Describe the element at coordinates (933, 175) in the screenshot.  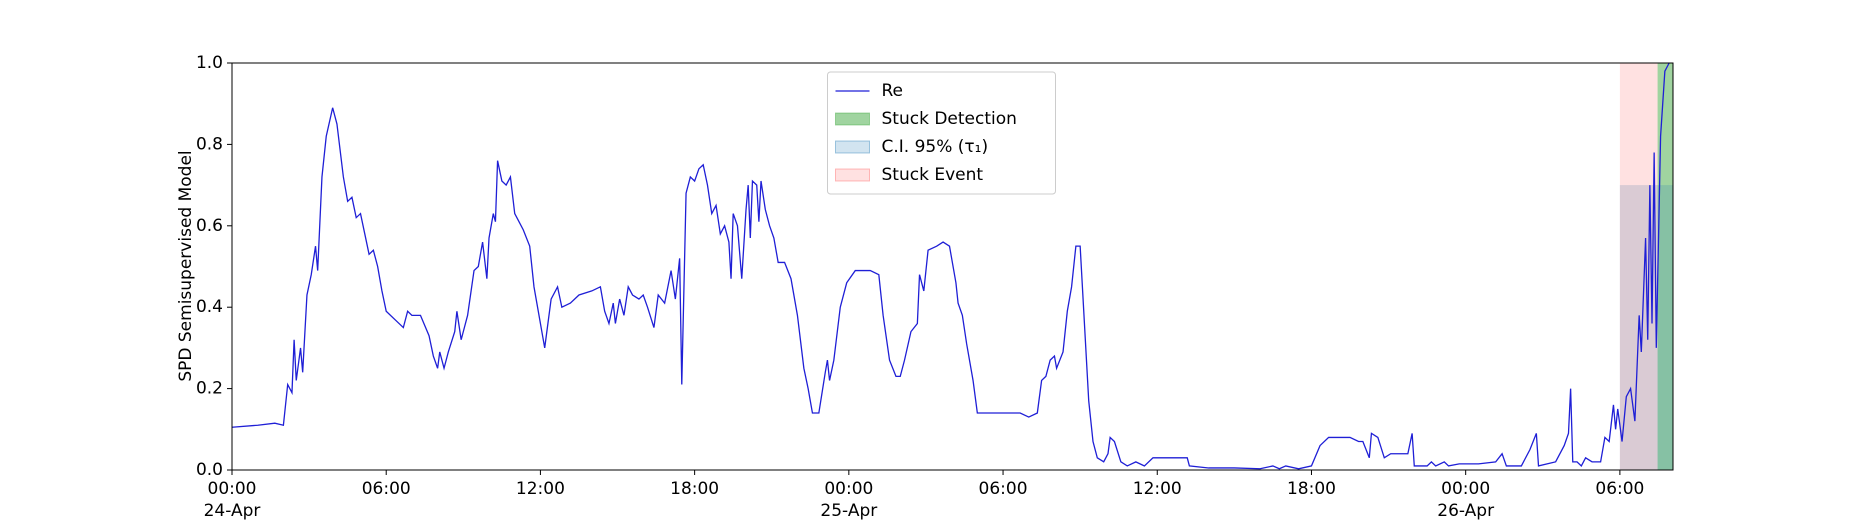
I see `legend-label: Stuck Event` at that location.